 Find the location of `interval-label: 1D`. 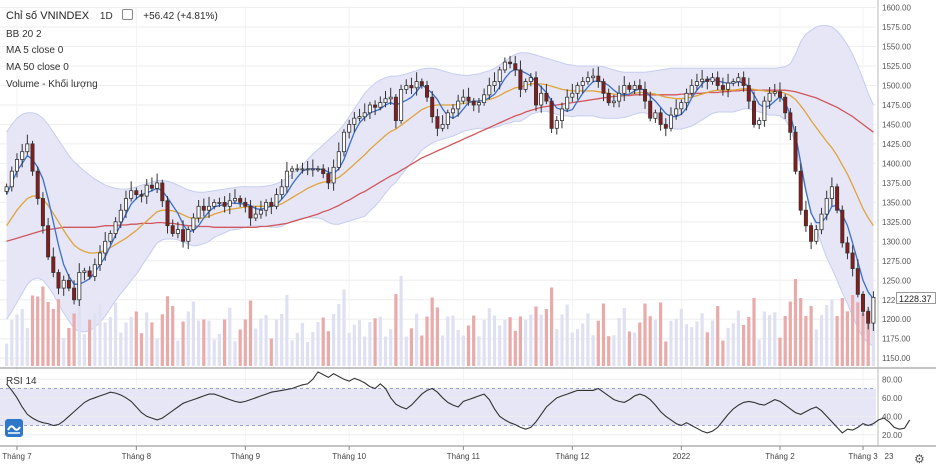

interval-label: 1D is located at coordinates (106, 16).